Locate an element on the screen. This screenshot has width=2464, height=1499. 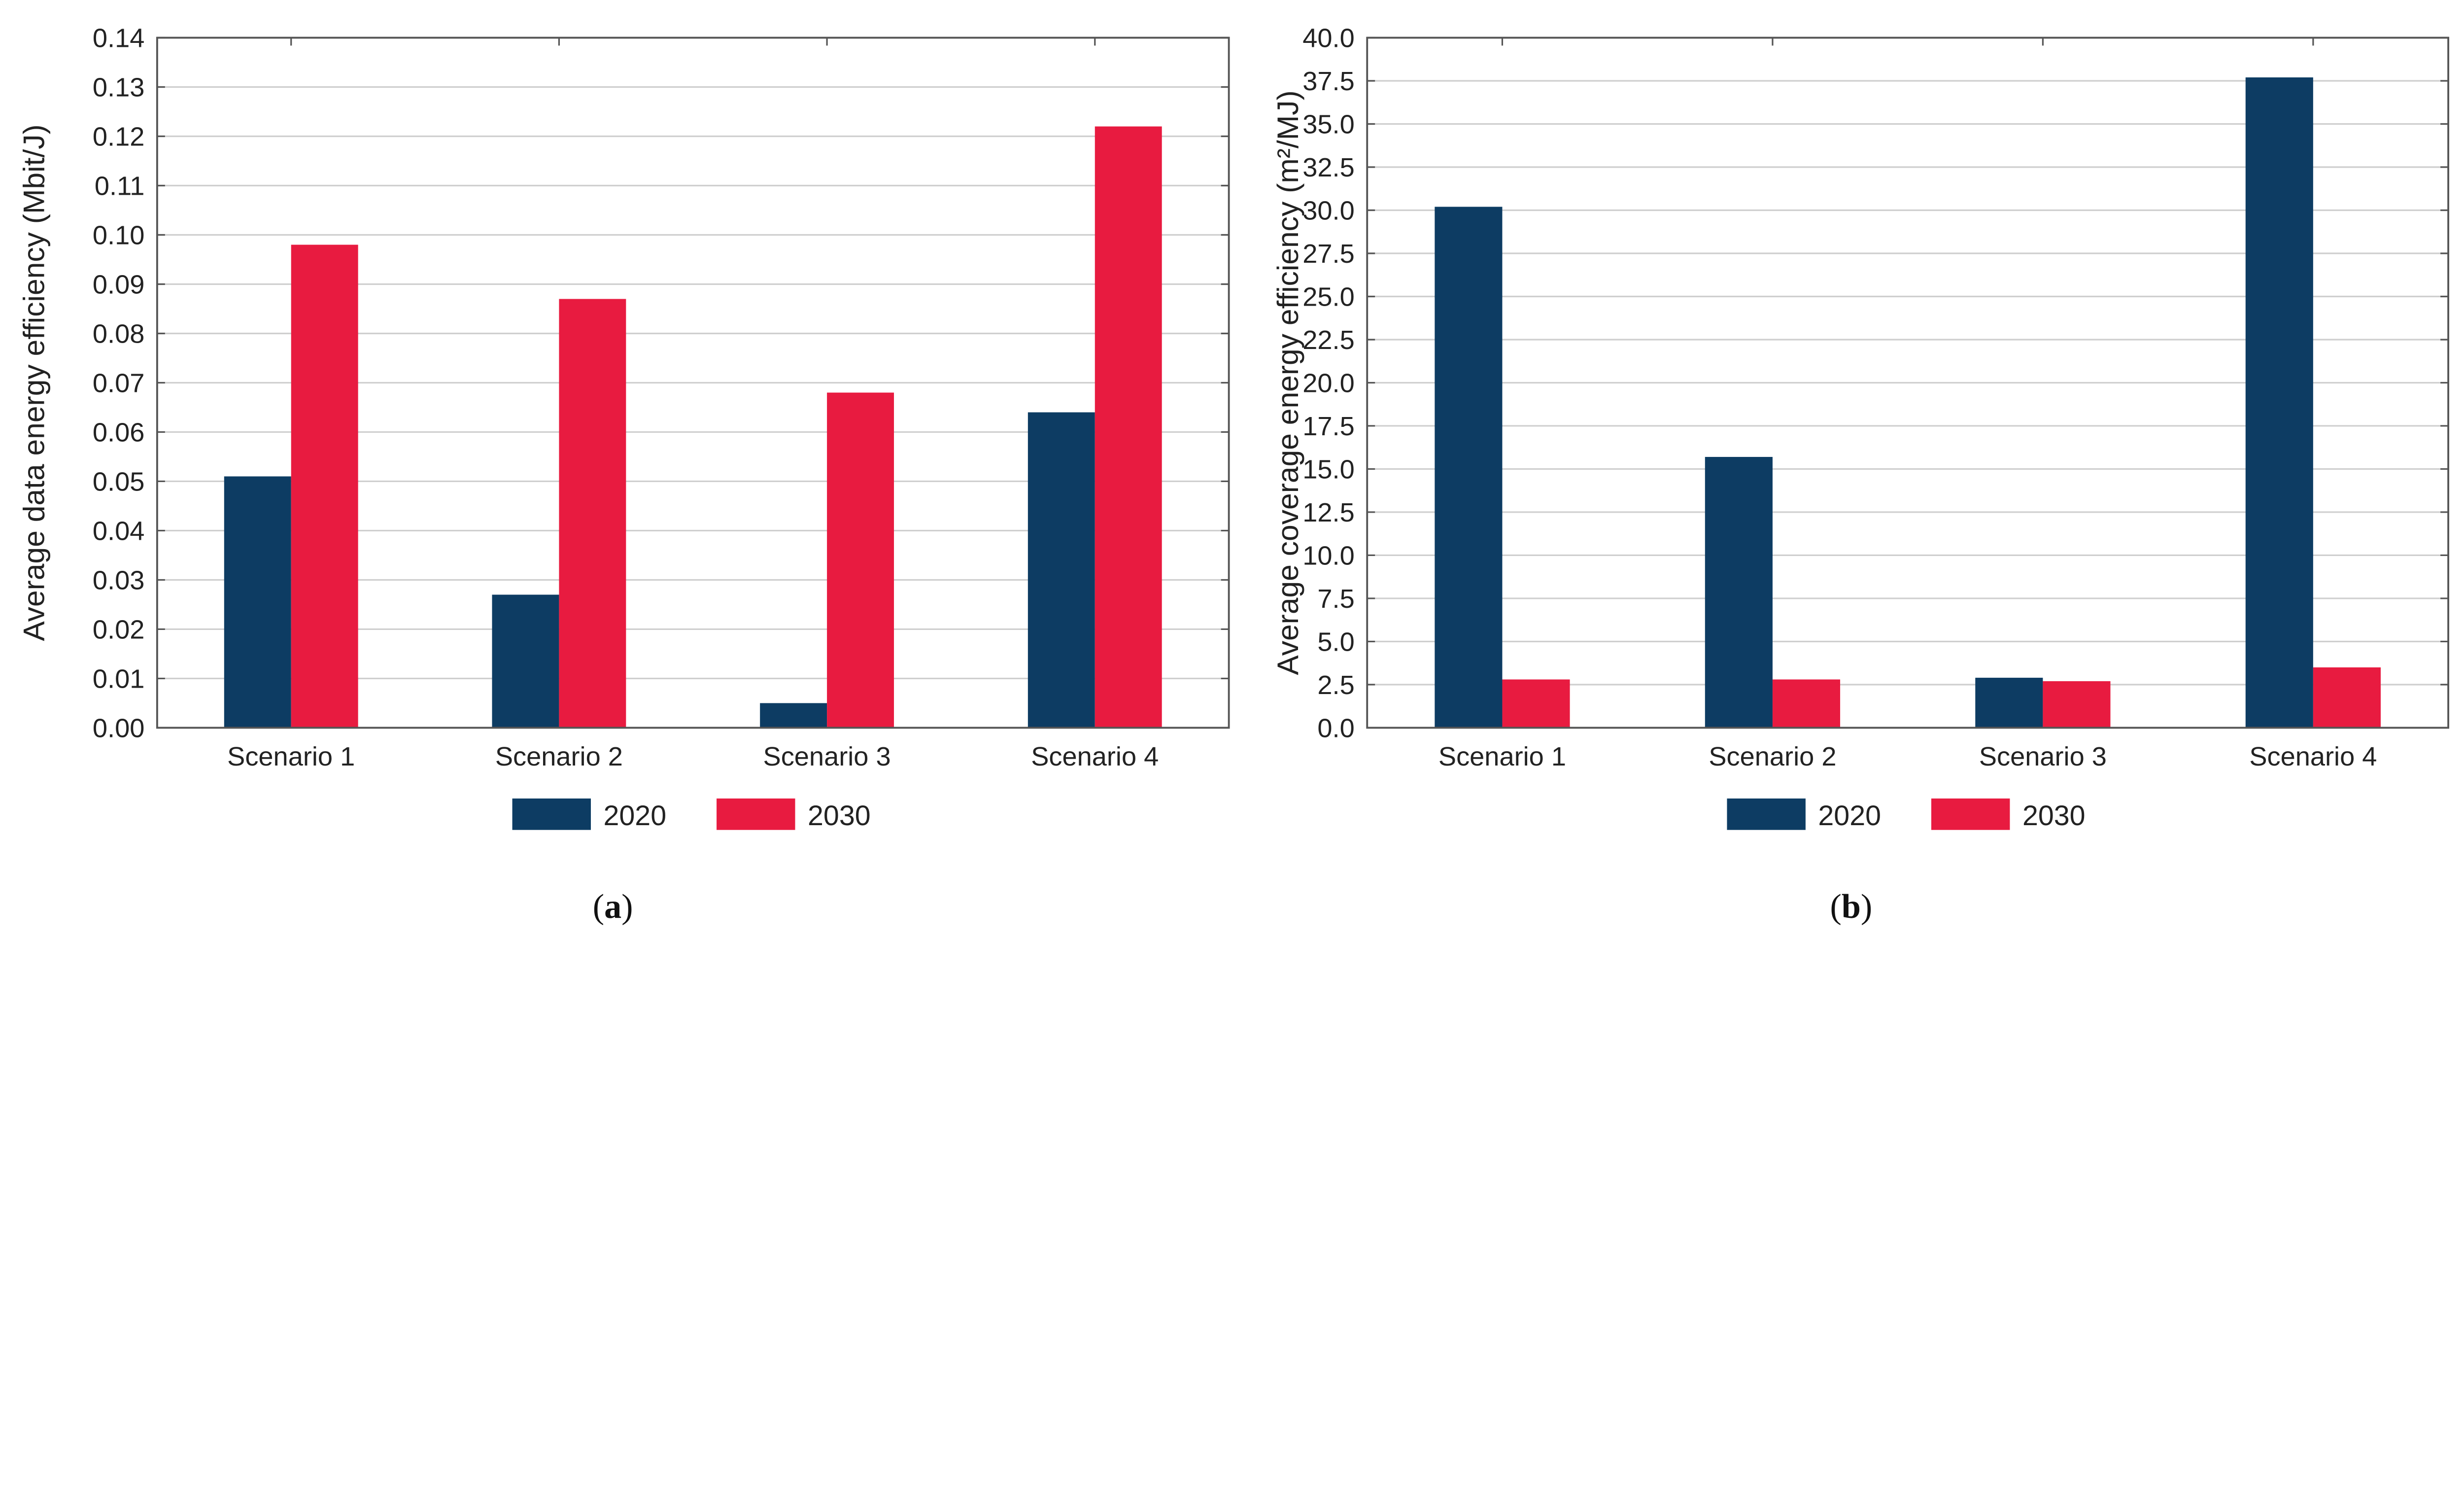
y-tick-label: 0.02 is located at coordinates (118, 630).